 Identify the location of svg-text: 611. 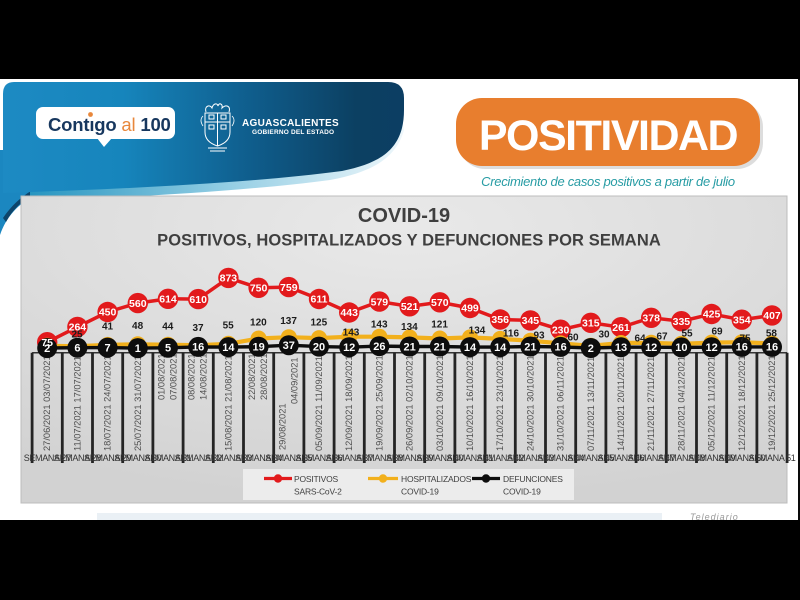
(319, 300).